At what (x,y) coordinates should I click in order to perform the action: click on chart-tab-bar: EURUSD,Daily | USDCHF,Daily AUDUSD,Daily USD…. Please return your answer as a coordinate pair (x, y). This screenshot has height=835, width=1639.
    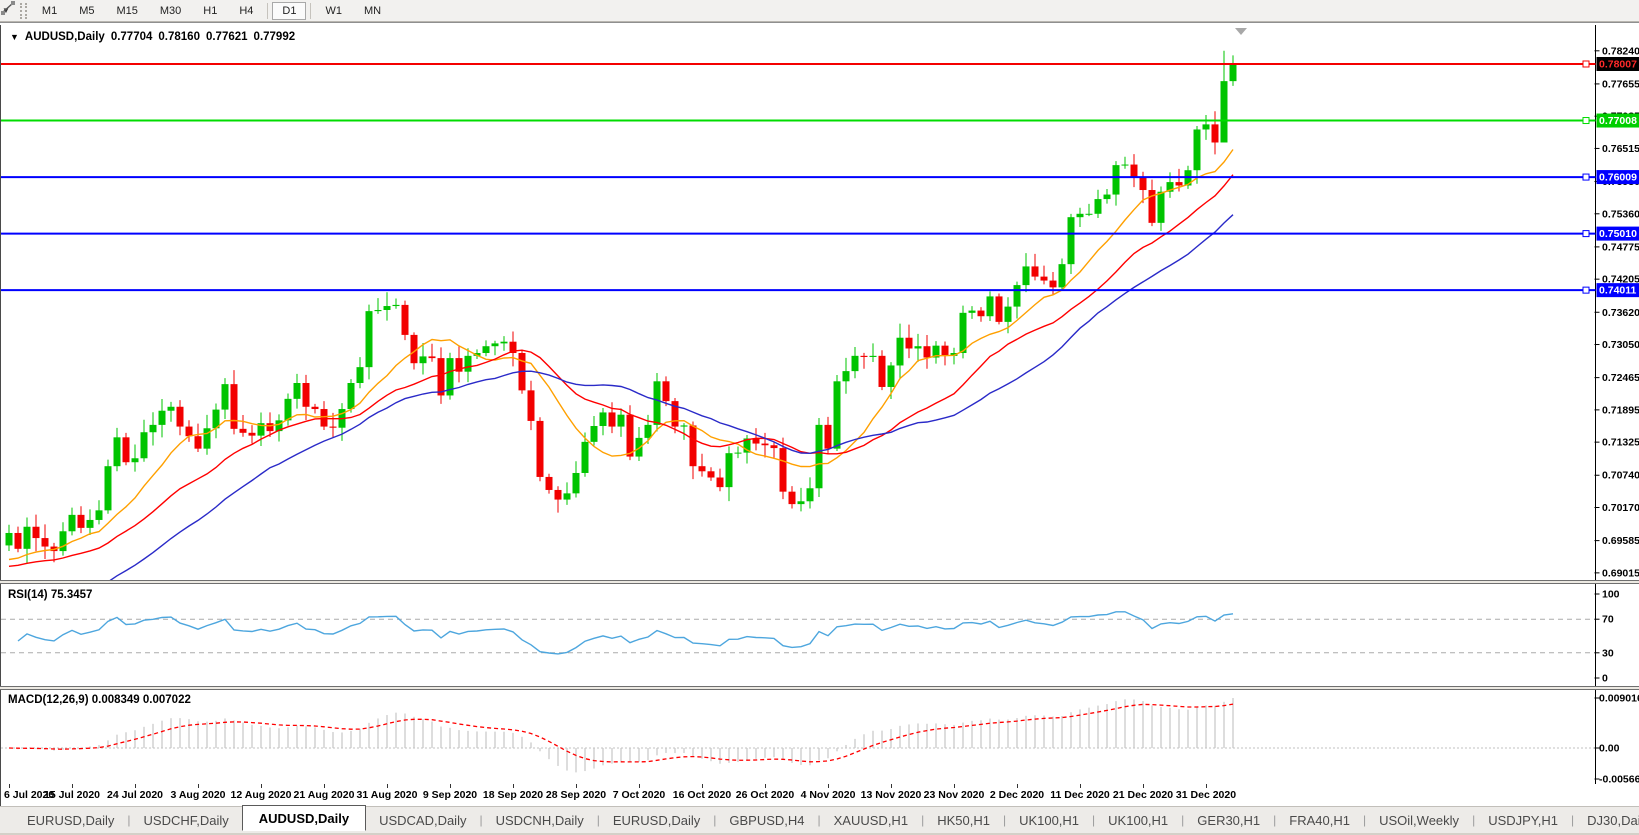
    Looking at the image, I should click on (819, 819).